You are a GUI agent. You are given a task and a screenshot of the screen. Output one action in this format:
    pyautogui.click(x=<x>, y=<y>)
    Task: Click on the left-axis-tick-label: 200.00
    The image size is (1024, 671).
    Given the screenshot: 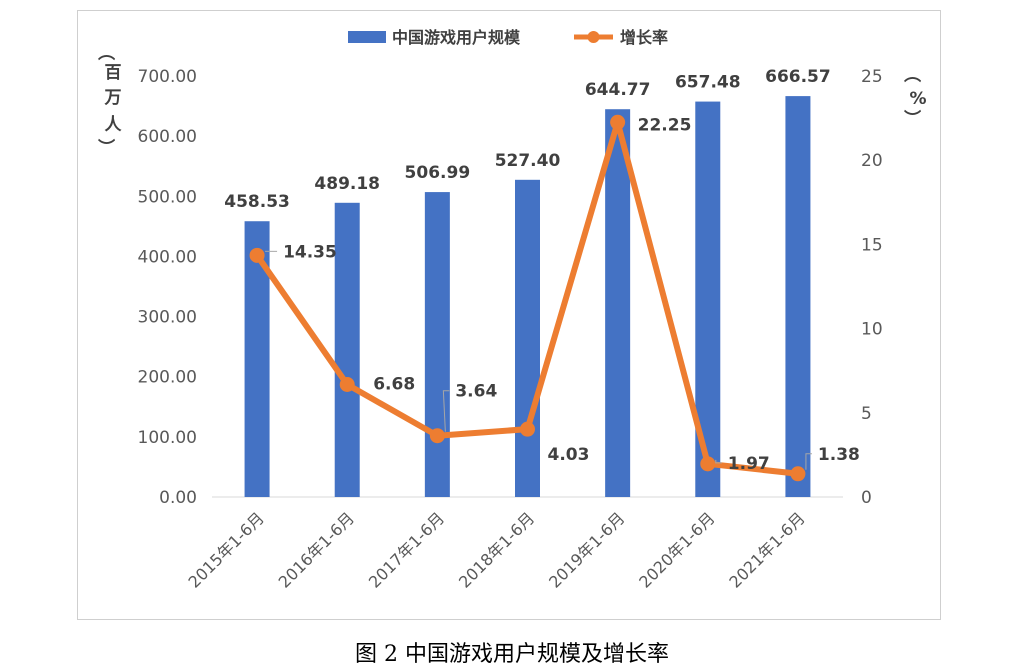 What is the action you would take?
    pyautogui.click(x=167, y=378)
    